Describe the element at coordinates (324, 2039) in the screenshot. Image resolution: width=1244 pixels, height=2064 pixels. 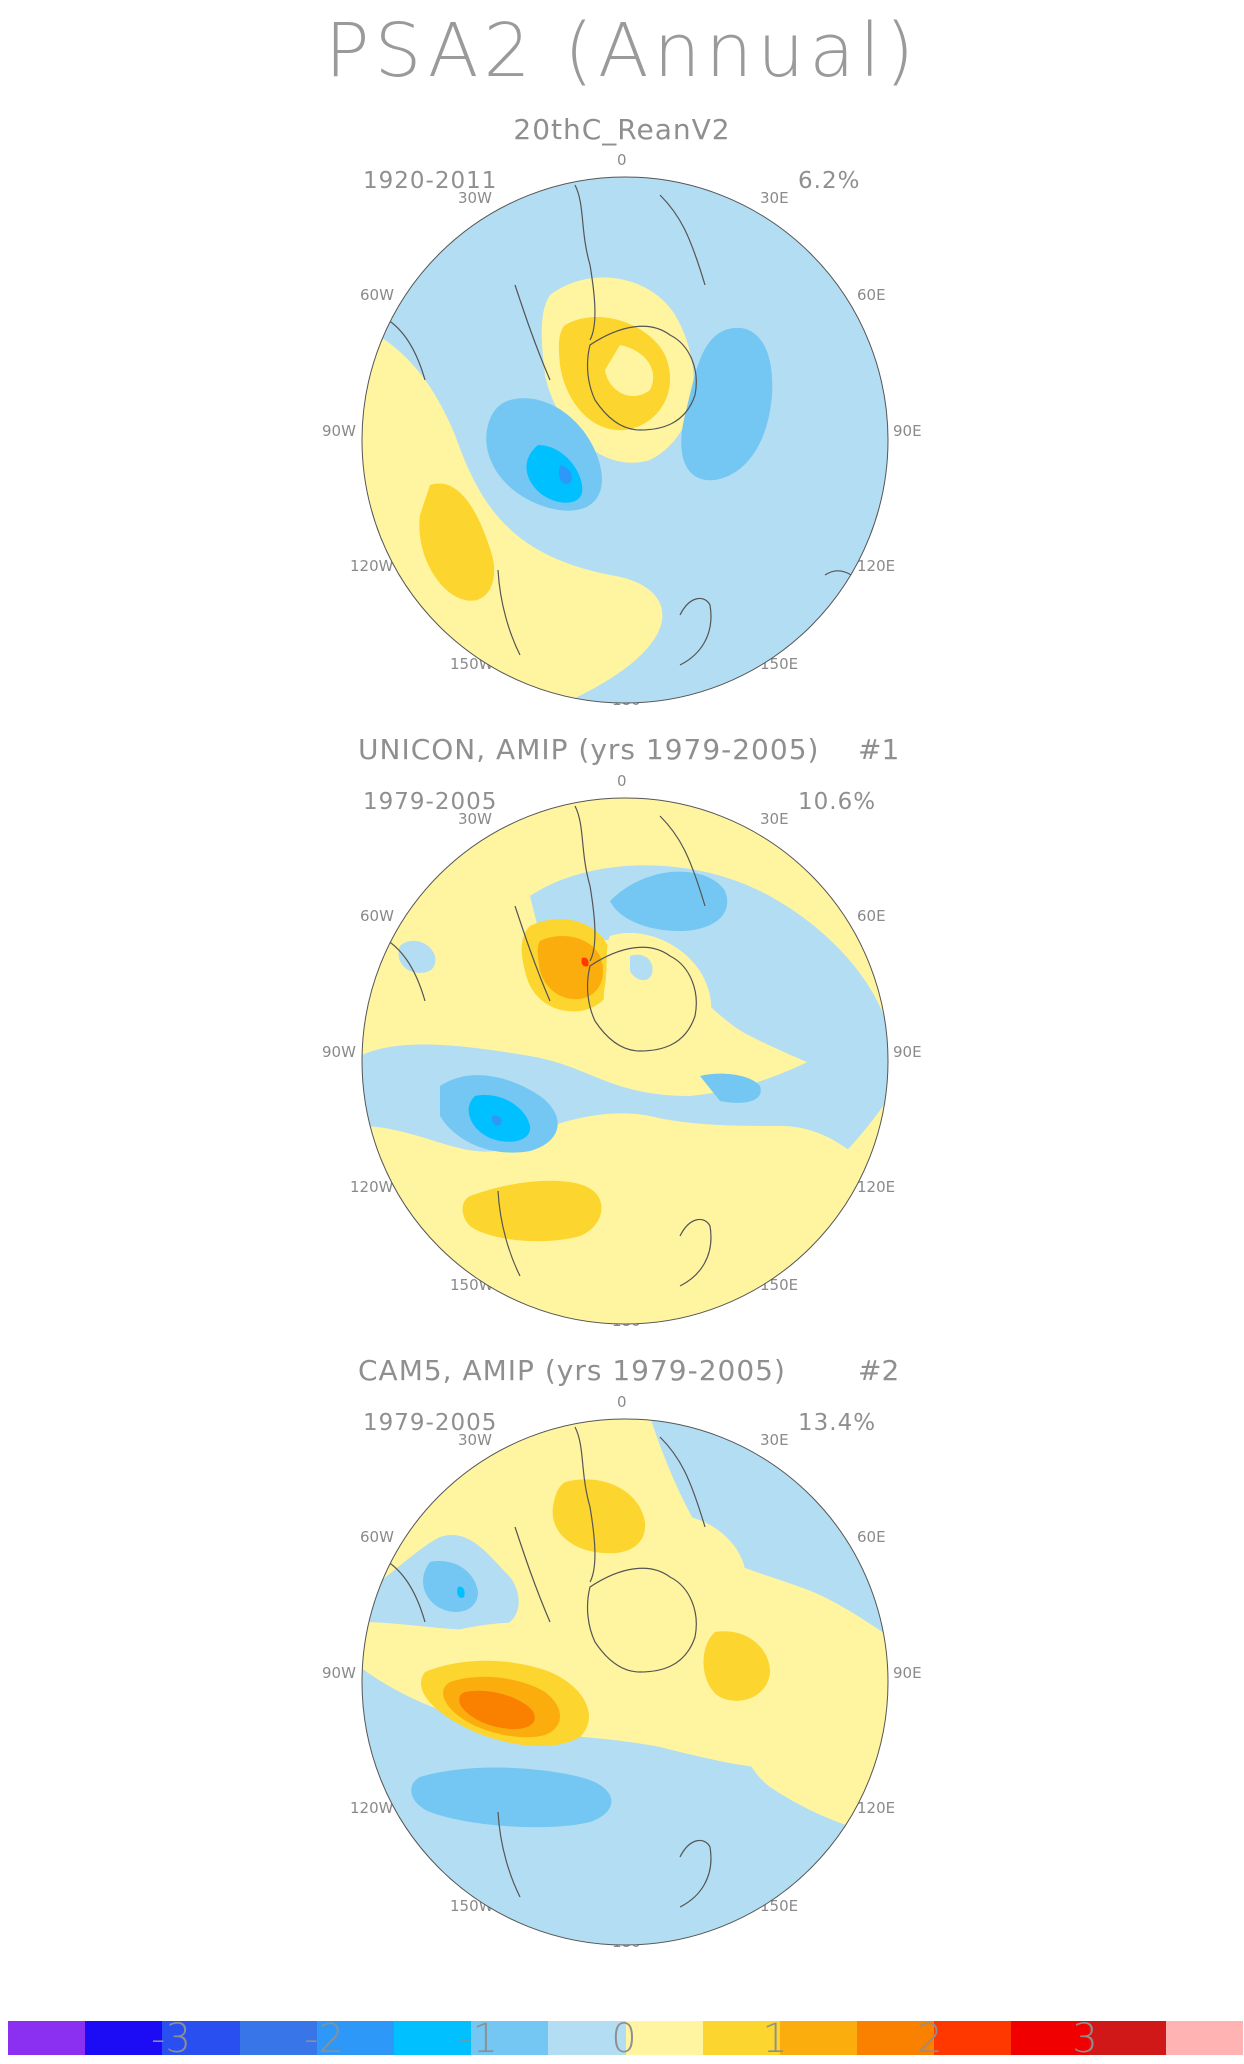
I see `colorbar-tick: -2` at that location.